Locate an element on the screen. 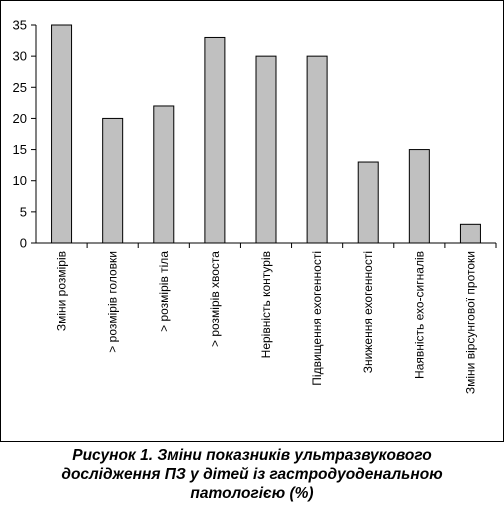  x-category-label: Нерівність контурів is located at coordinates (266, 304).